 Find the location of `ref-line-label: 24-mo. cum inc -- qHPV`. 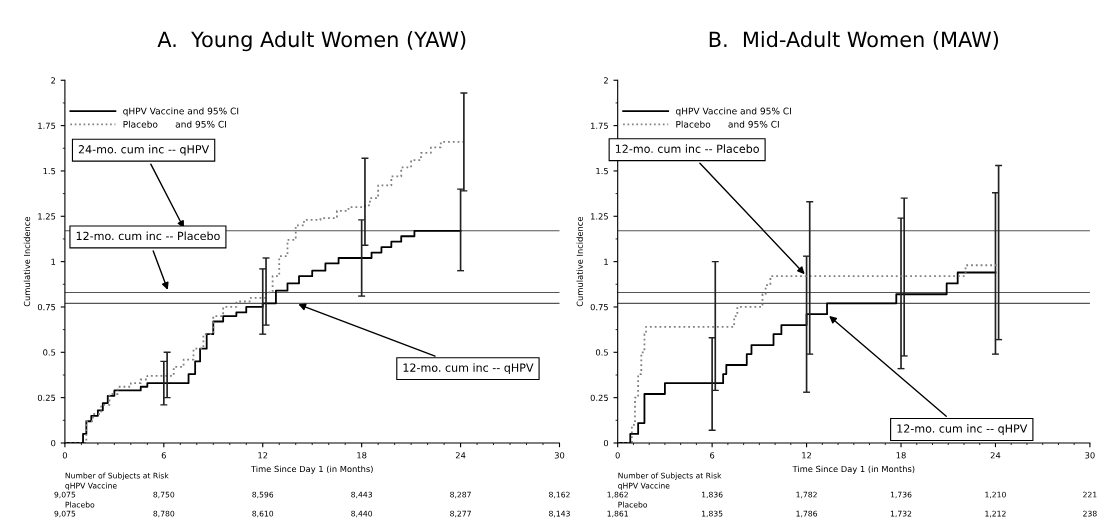

ref-line-label: 24-mo. cum inc -- qHPV is located at coordinates (144, 150).